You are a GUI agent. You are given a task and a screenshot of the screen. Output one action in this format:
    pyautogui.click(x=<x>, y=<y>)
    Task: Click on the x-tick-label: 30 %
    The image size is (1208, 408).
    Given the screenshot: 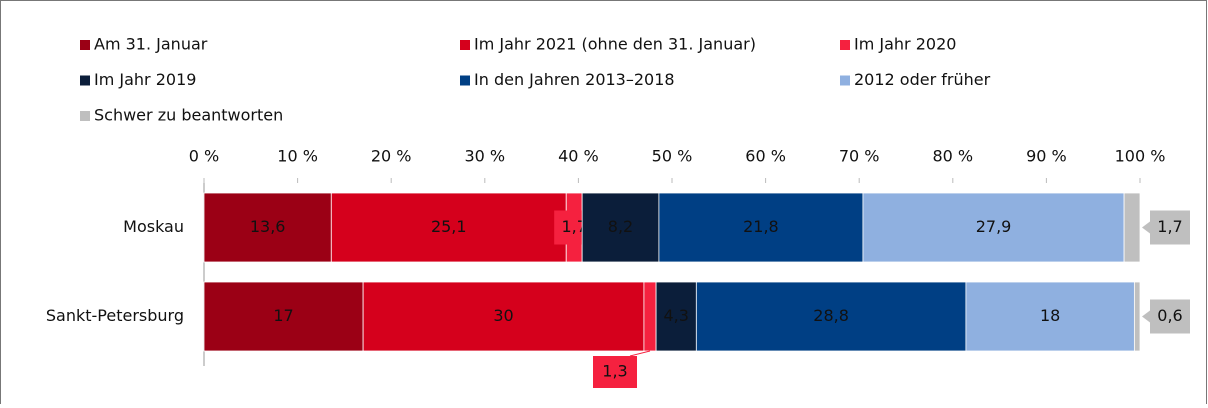 What is the action you would take?
    pyautogui.click(x=484, y=156)
    